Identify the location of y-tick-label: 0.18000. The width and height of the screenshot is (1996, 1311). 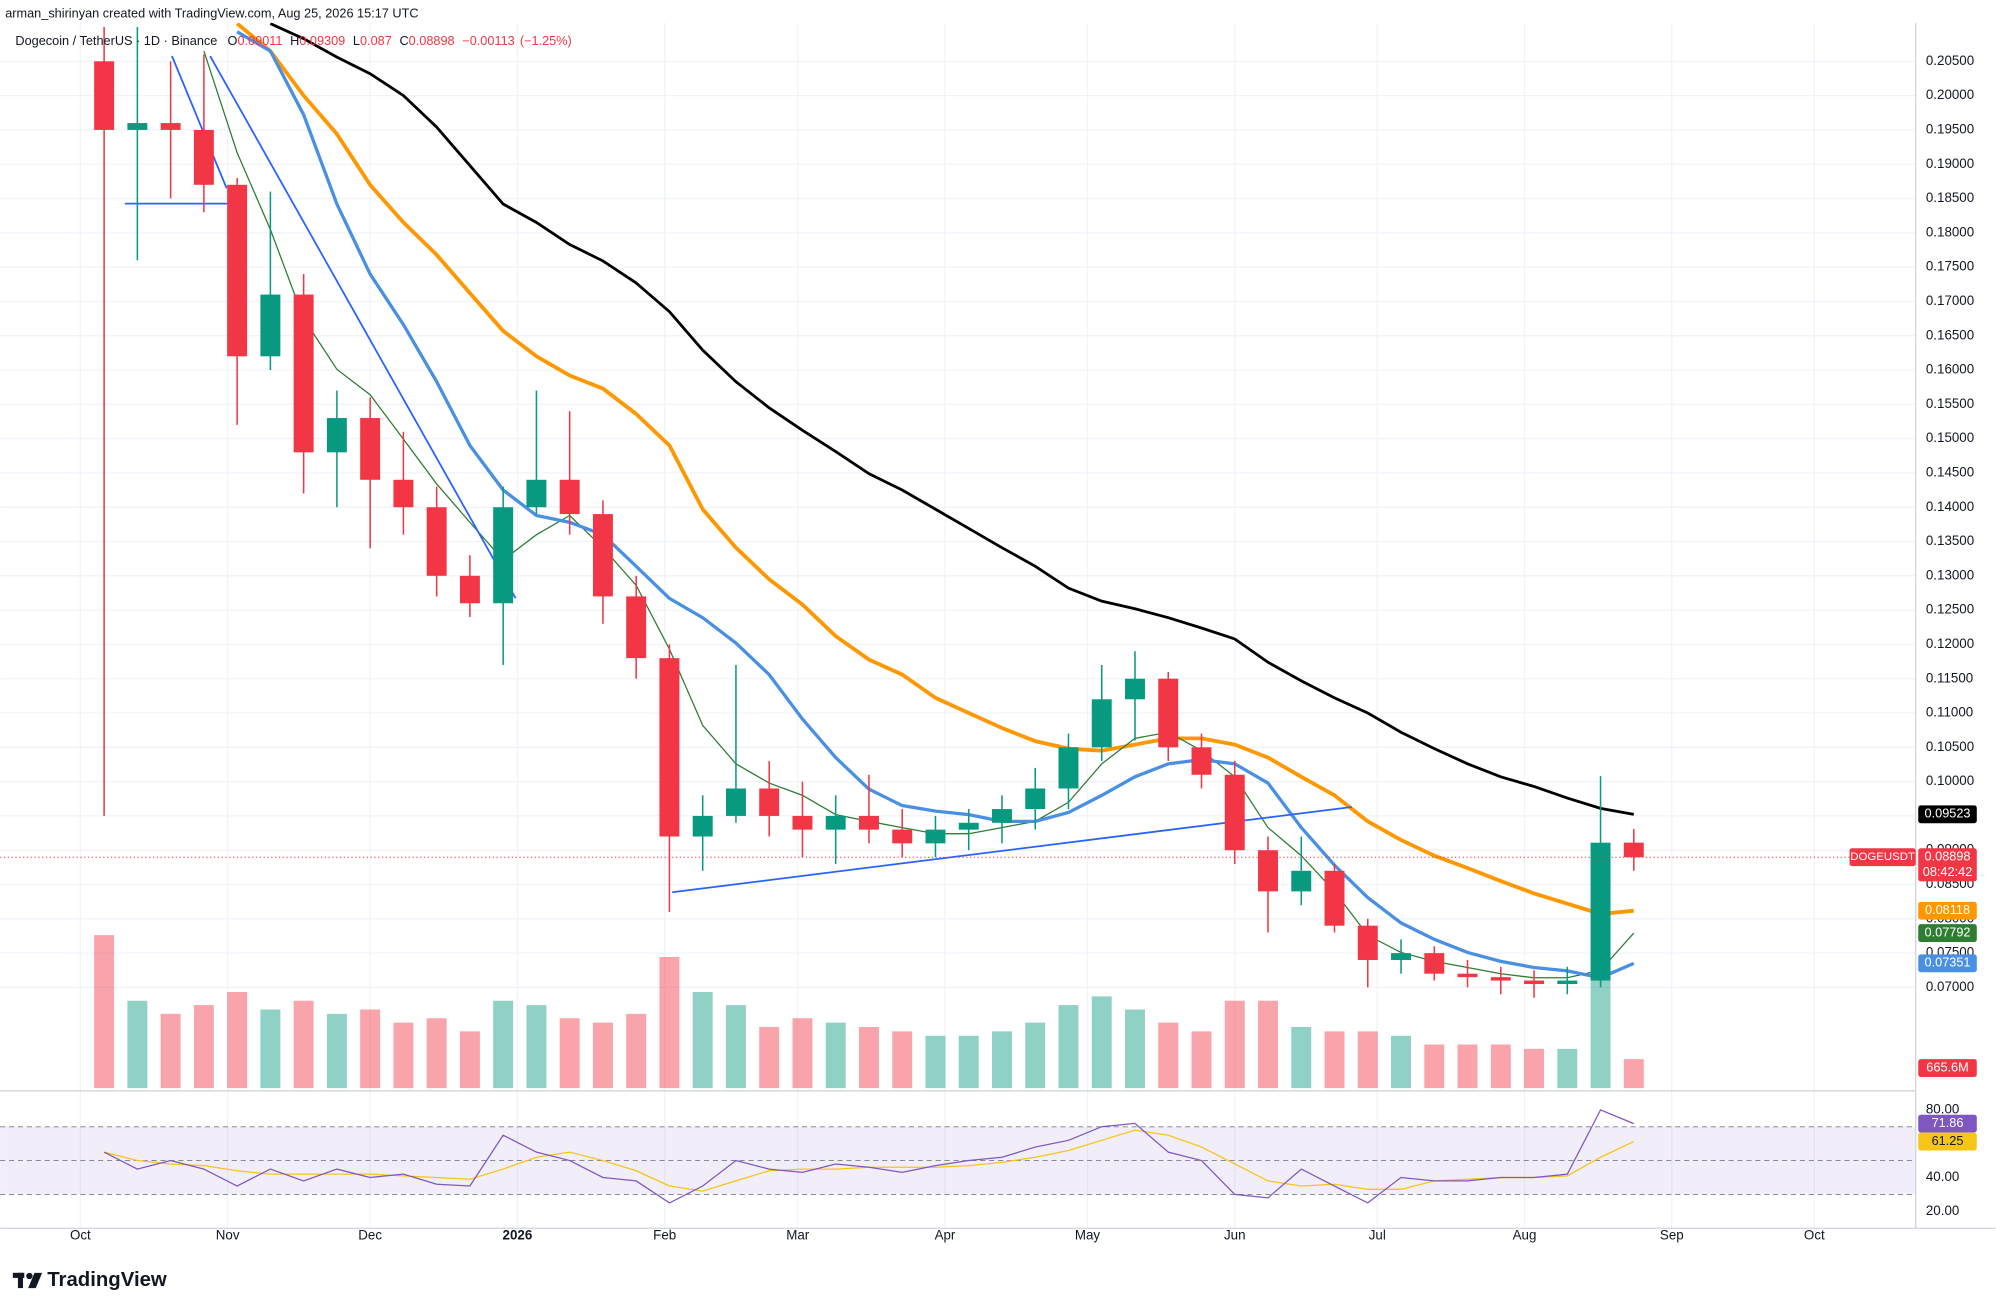
(1950, 231).